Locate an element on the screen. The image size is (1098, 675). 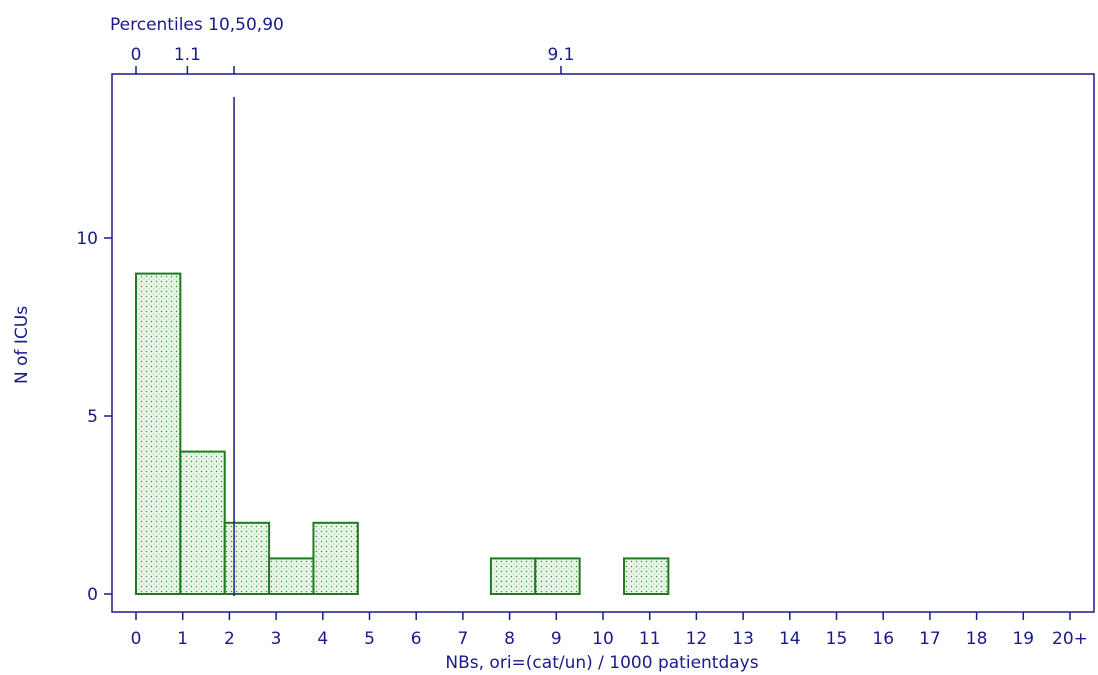
y-axis: 0 5 10 is located at coordinates (94, 417).